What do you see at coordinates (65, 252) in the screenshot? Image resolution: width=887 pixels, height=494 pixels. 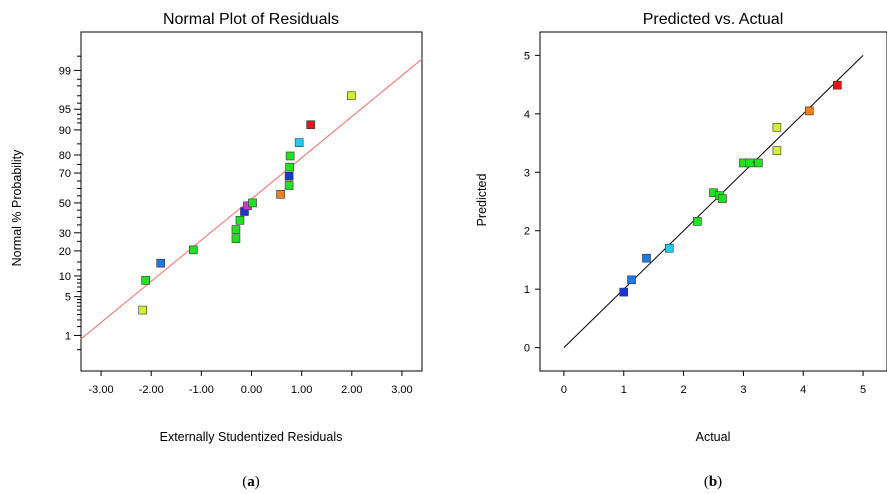 I see `y-tick-label: 20` at bounding box center [65, 252].